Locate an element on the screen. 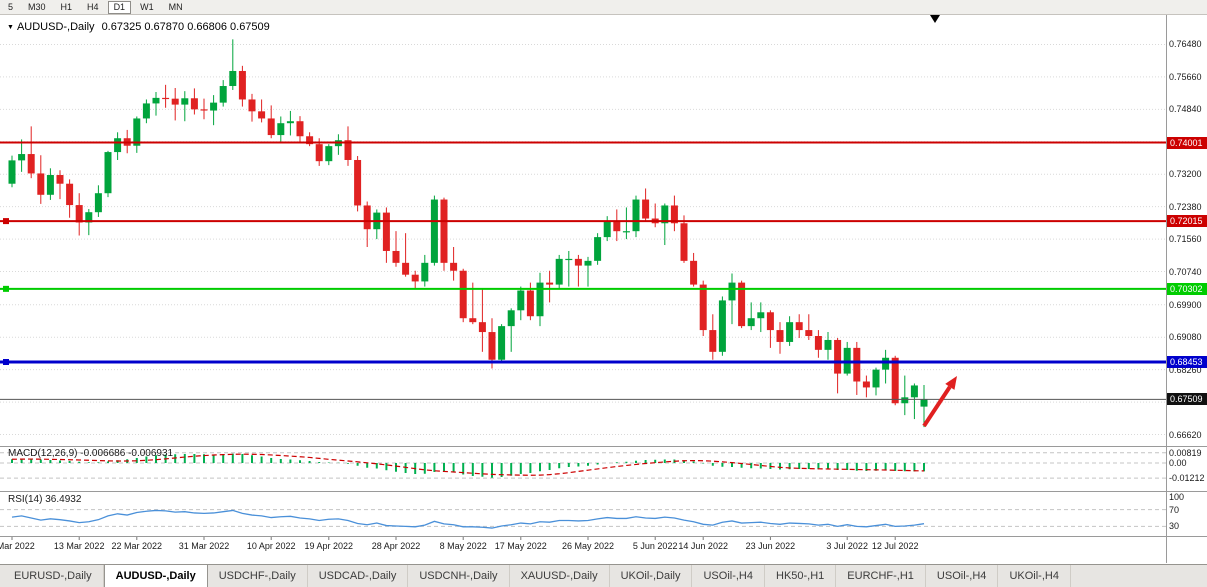  timeframe-button-m30: M30 is located at coordinates (37, 7).